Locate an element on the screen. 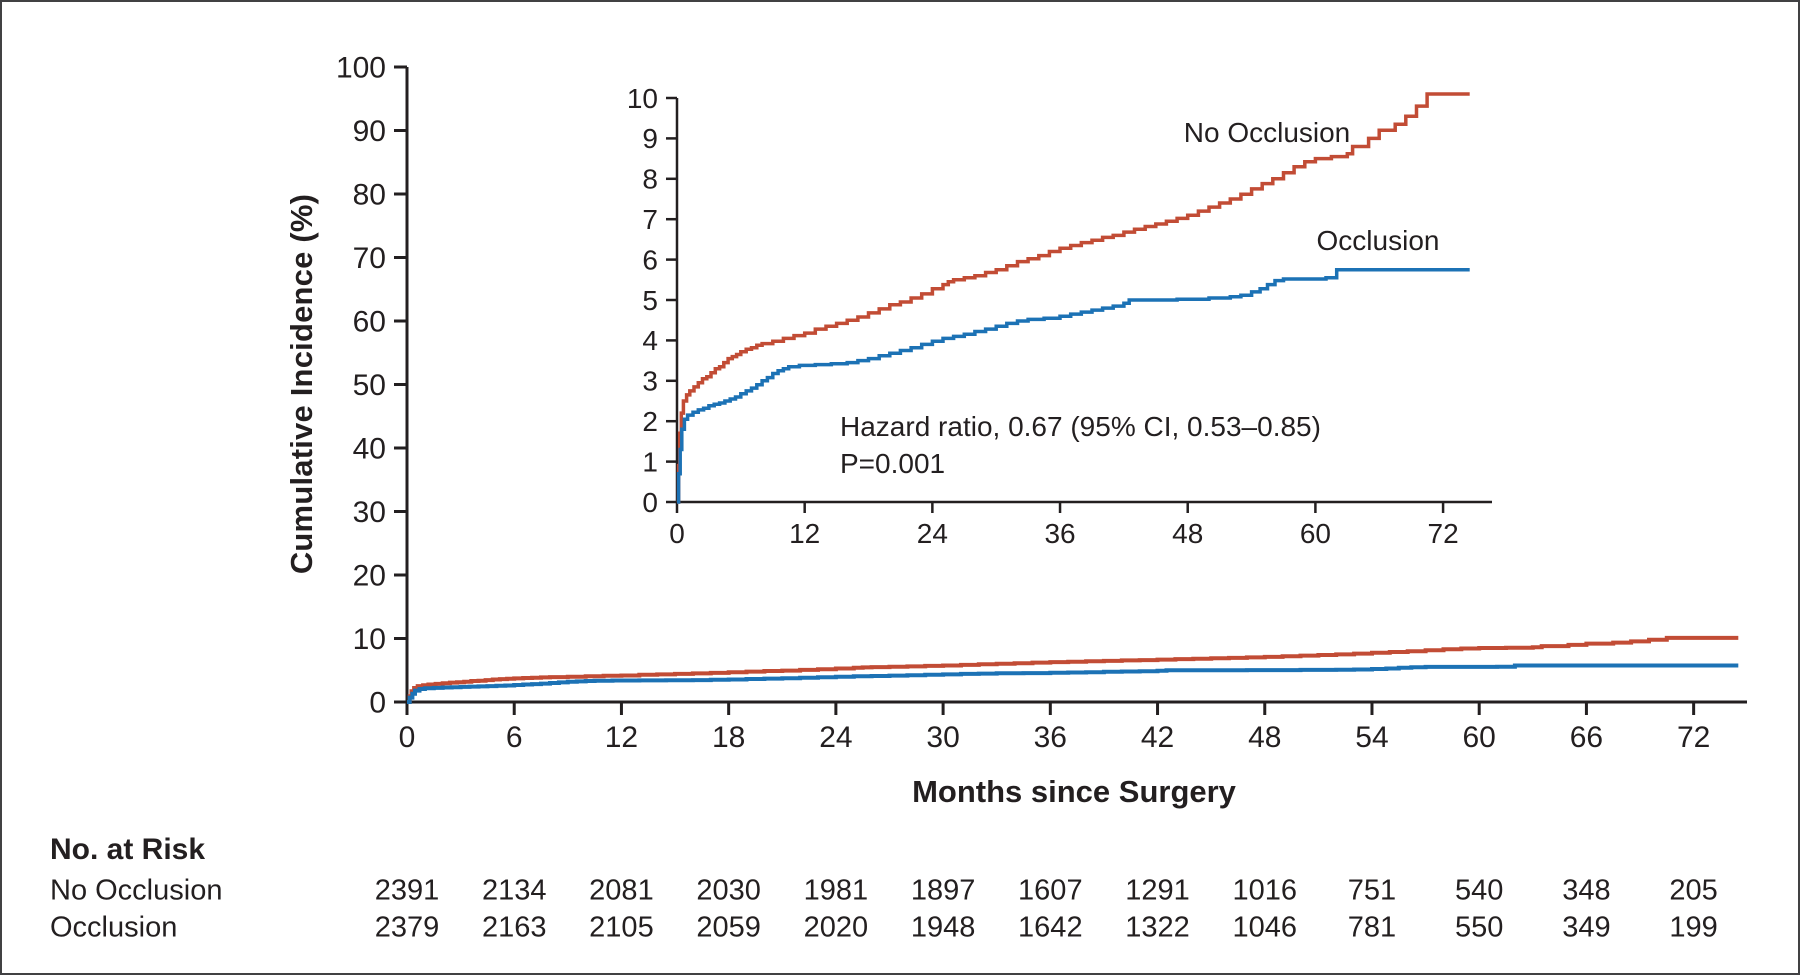 The height and width of the screenshot is (975, 1800). main-chart-x-tick-label: 30 is located at coordinates (942, 737).